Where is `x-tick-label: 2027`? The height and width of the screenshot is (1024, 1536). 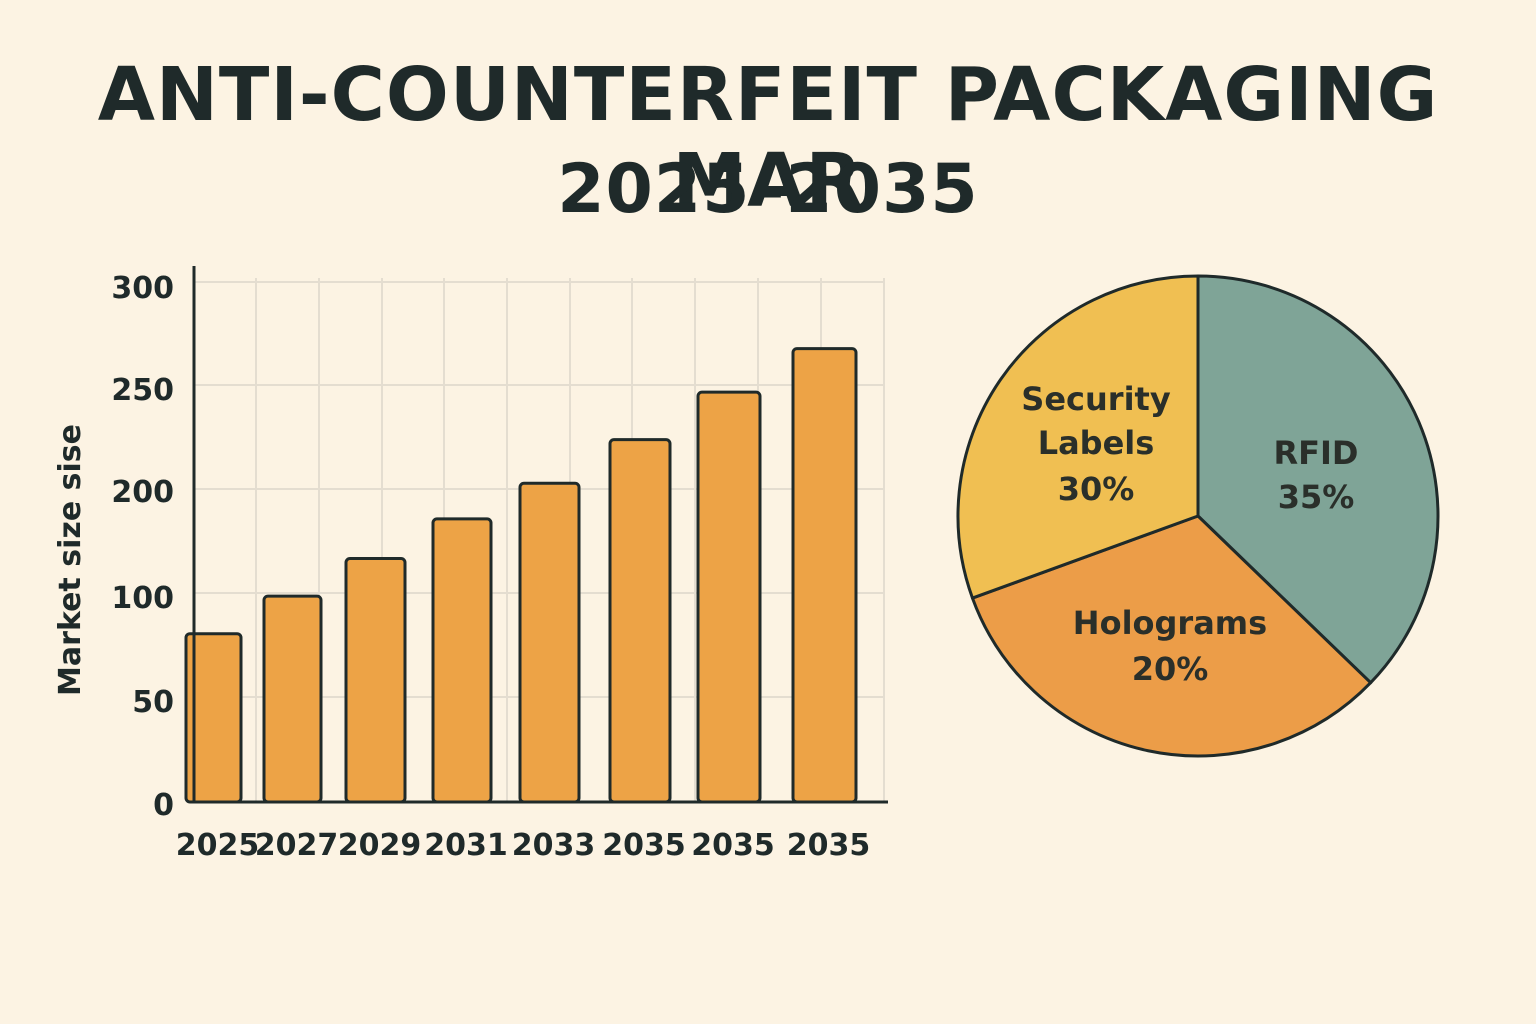
x-tick-label: 2027 is located at coordinates (297, 845).